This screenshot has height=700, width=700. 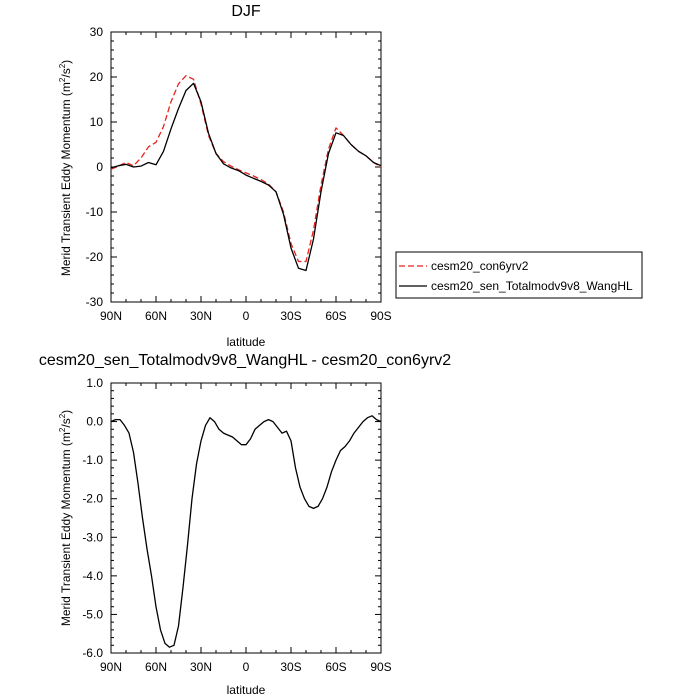 What do you see at coordinates (246, 11) in the screenshot?
I see `chart-title: DJF` at bounding box center [246, 11].